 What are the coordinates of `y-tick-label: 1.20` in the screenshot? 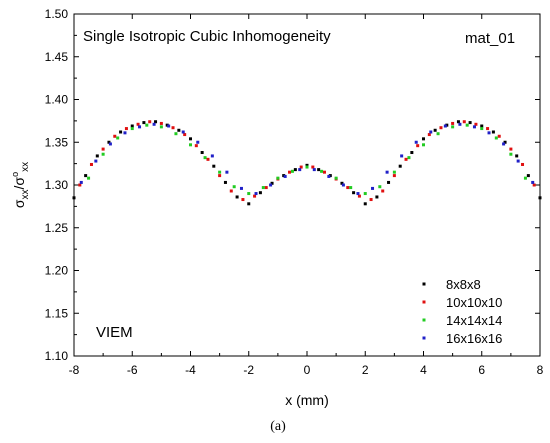 It's located at (57, 271).